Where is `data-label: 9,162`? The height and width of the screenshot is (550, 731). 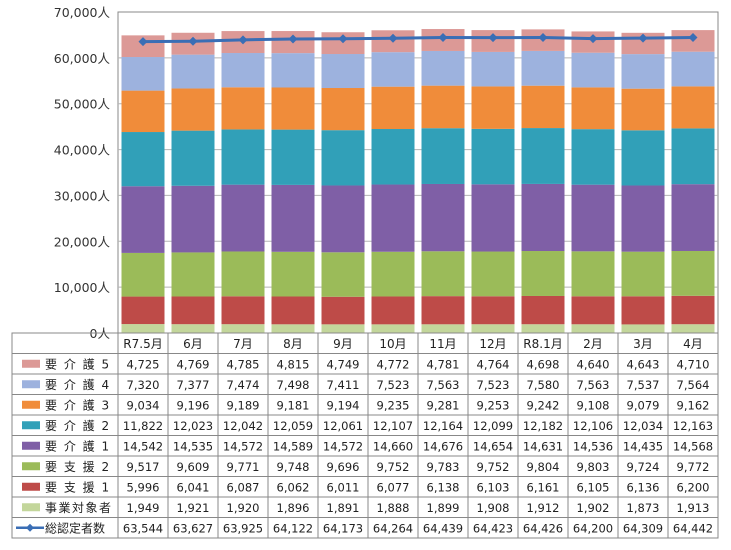 data-label: 9,162 is located at coordinates (693, 405).